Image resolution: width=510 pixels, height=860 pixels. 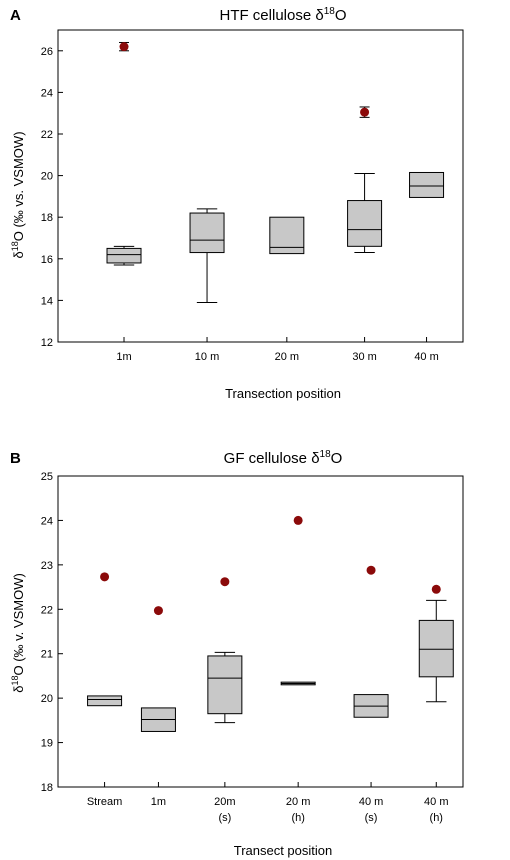 I want to click on panel-letter-a: A, so click(x=15, y=15).